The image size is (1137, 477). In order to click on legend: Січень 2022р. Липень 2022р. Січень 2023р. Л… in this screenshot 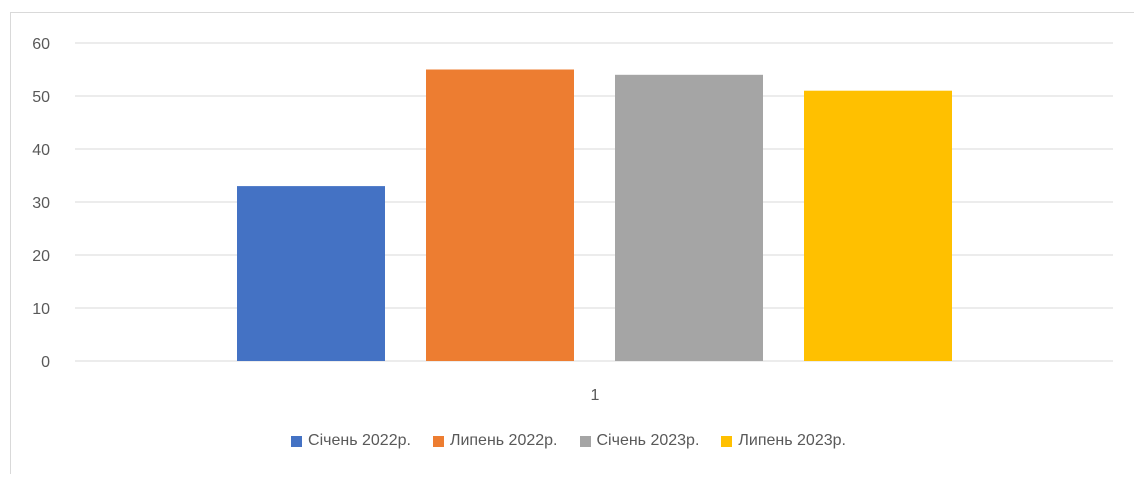, I will do `click(568, 441)`.